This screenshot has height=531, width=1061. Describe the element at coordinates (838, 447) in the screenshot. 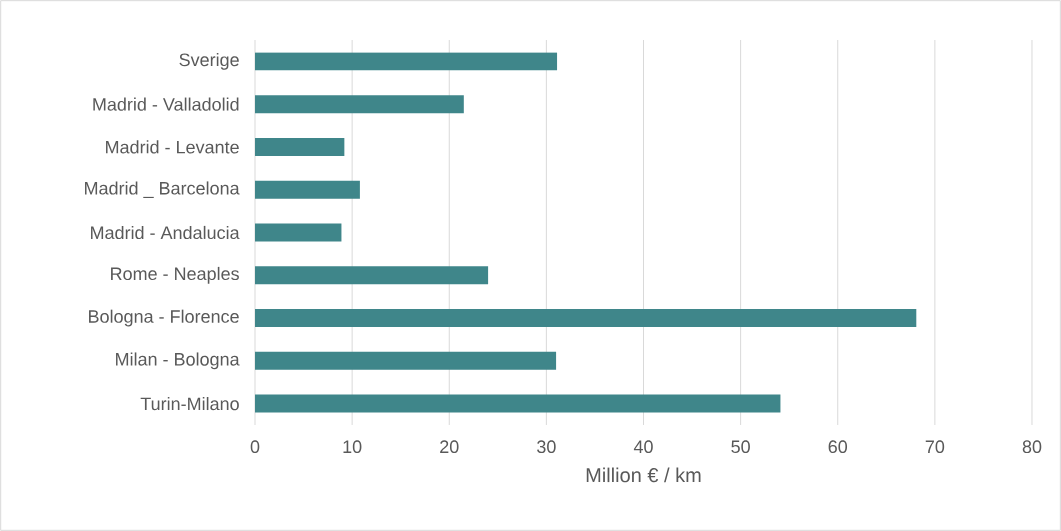

I see `x-tick-label: 60` at that location.